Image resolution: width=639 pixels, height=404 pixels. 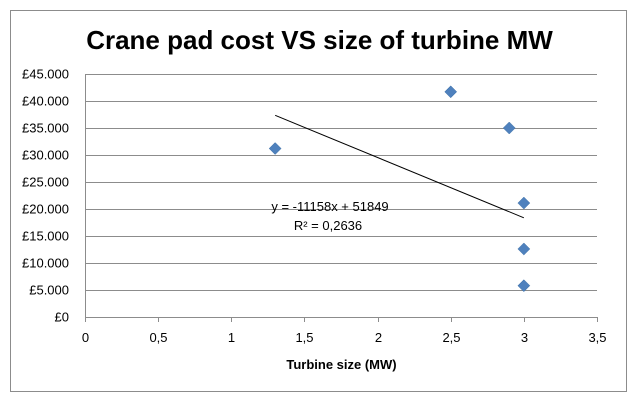 I want to click on y-tick-label: £15.000, so click(x=45, y=236).